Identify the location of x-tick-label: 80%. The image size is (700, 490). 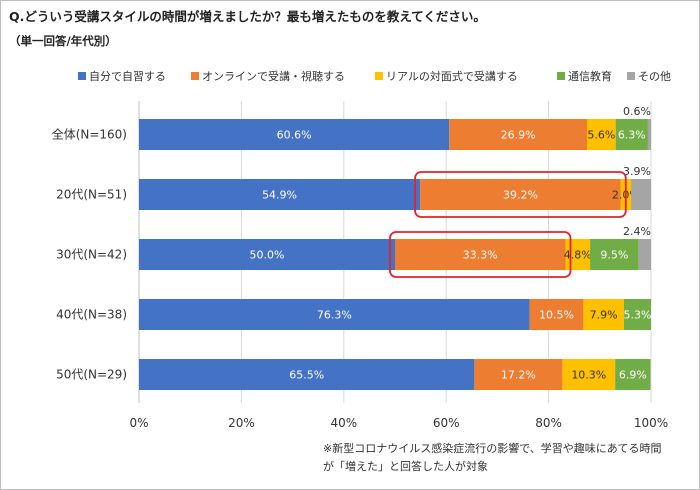
(548, 423).